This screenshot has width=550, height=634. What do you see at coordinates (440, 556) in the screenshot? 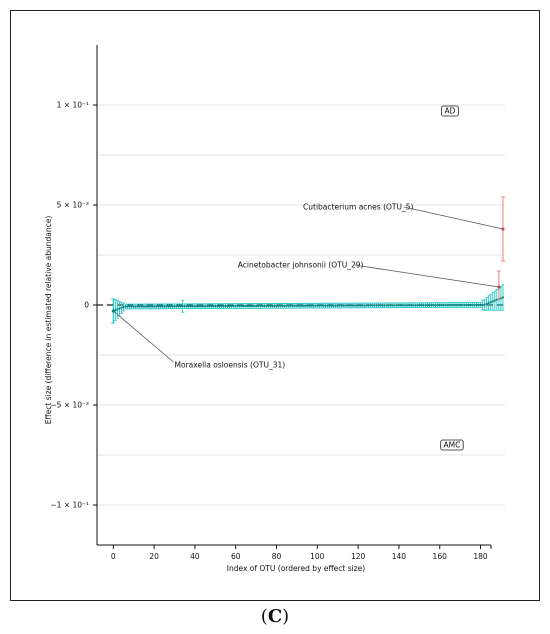
I see `x-tick-label: 160` at bounding box center [440, 556].